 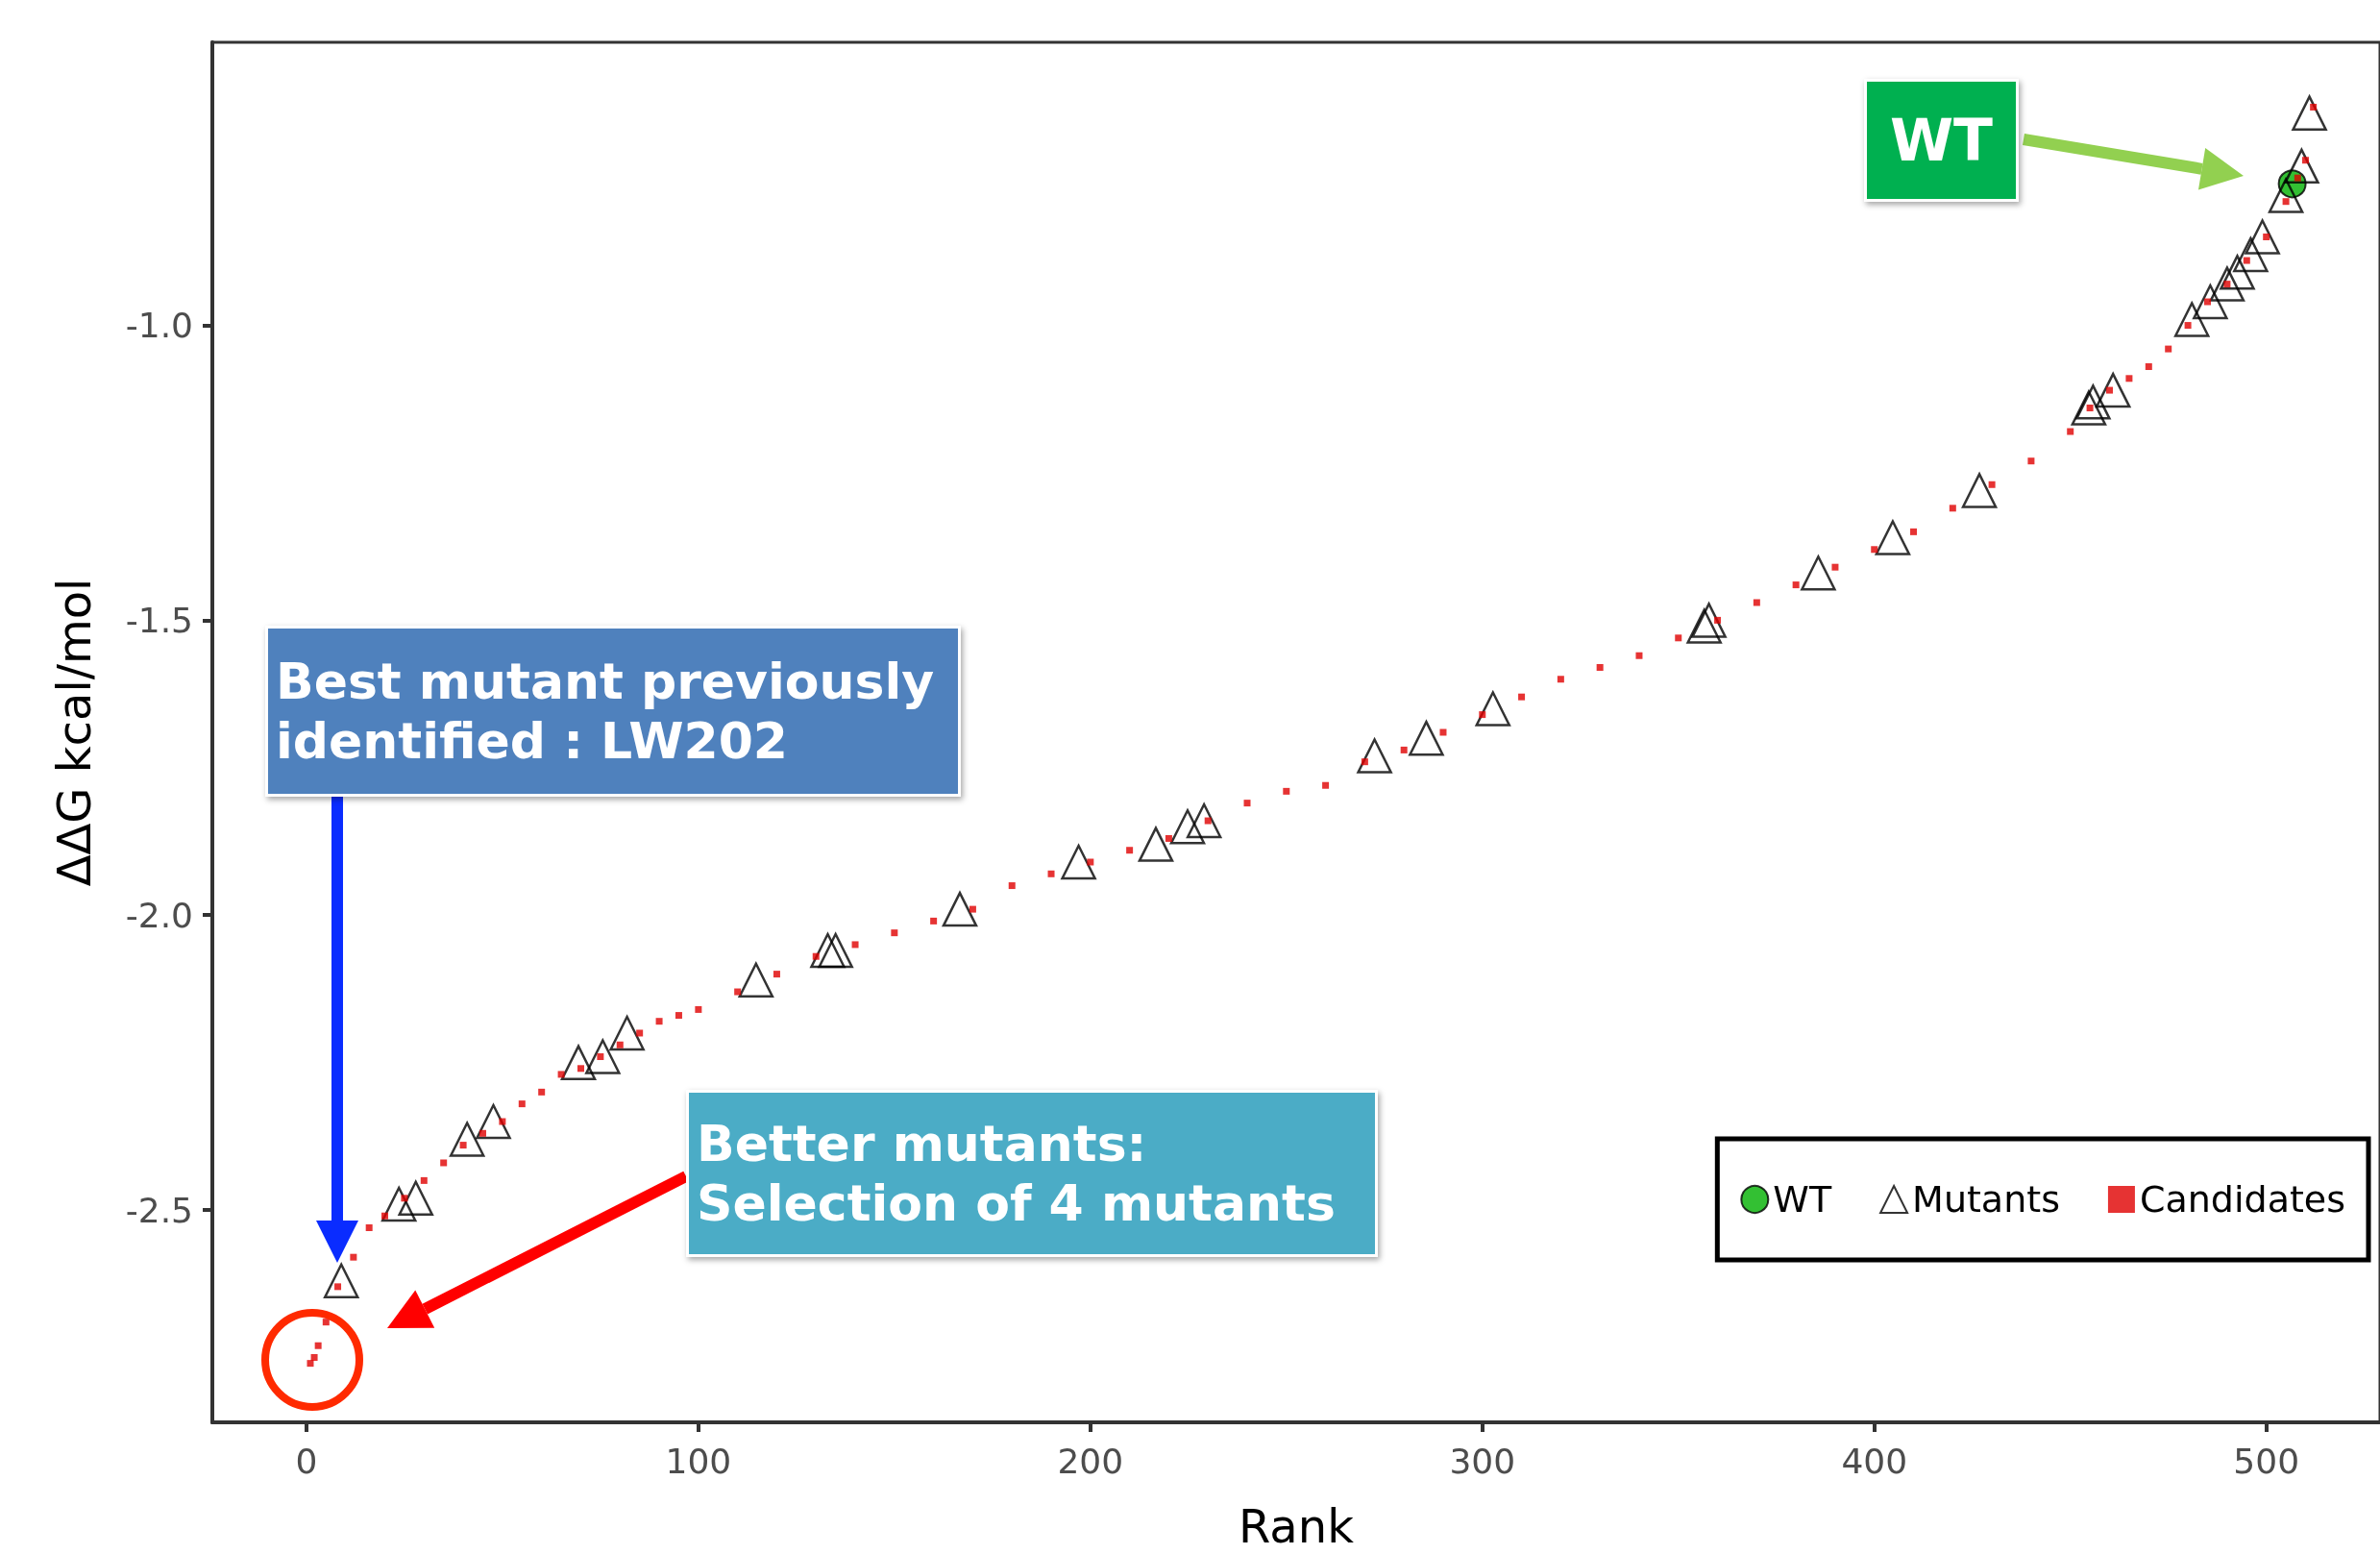 I want to click on x-tick-label: 100, so click(x=699, y=1461).